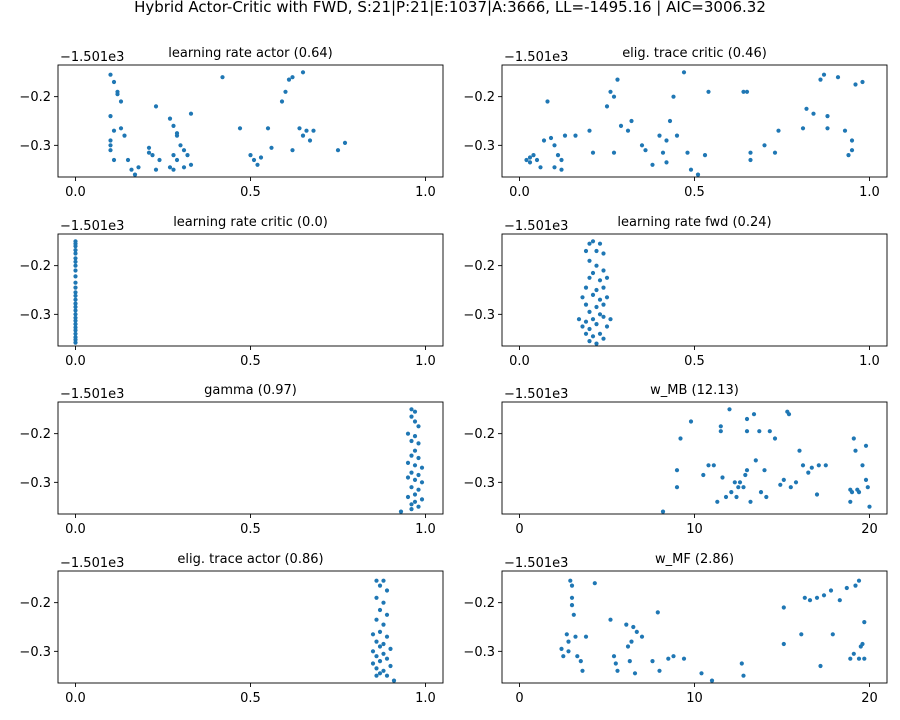 This screenshot has height=720, width=900. What do you see at coordinates (675, 629) in the screenshot?
I see `subplot: w_MF (2.86) −1.501e3 0 10 20 −0.2 −0.3` at bounding box center [675, 629].